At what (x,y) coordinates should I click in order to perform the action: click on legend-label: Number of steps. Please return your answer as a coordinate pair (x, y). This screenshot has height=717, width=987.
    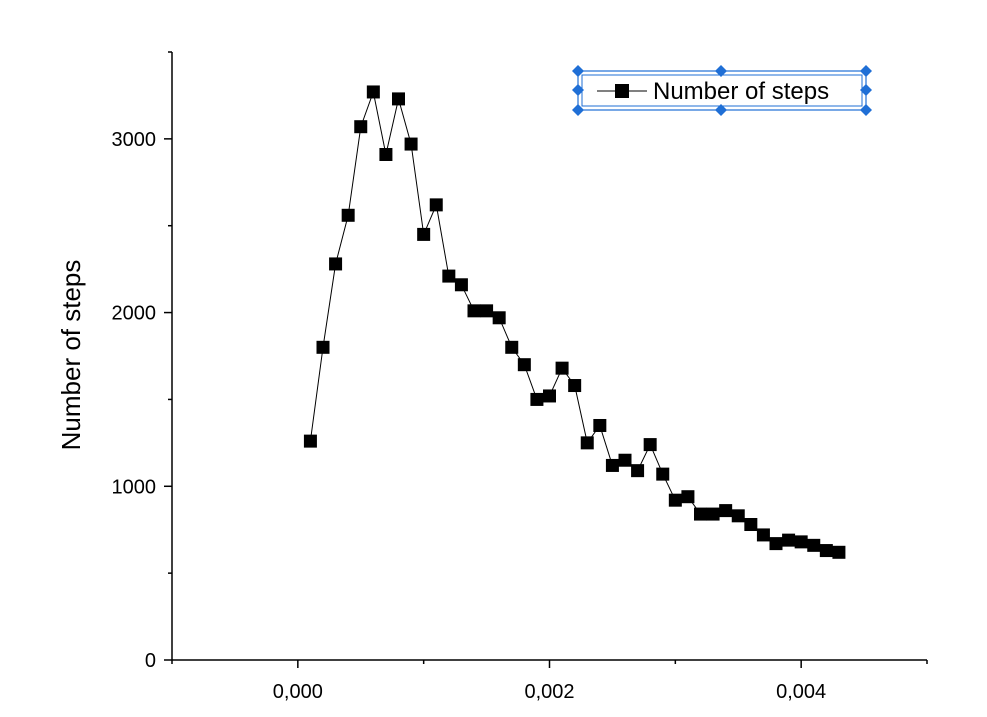
    Looking at the image, I should click on (741, 91).